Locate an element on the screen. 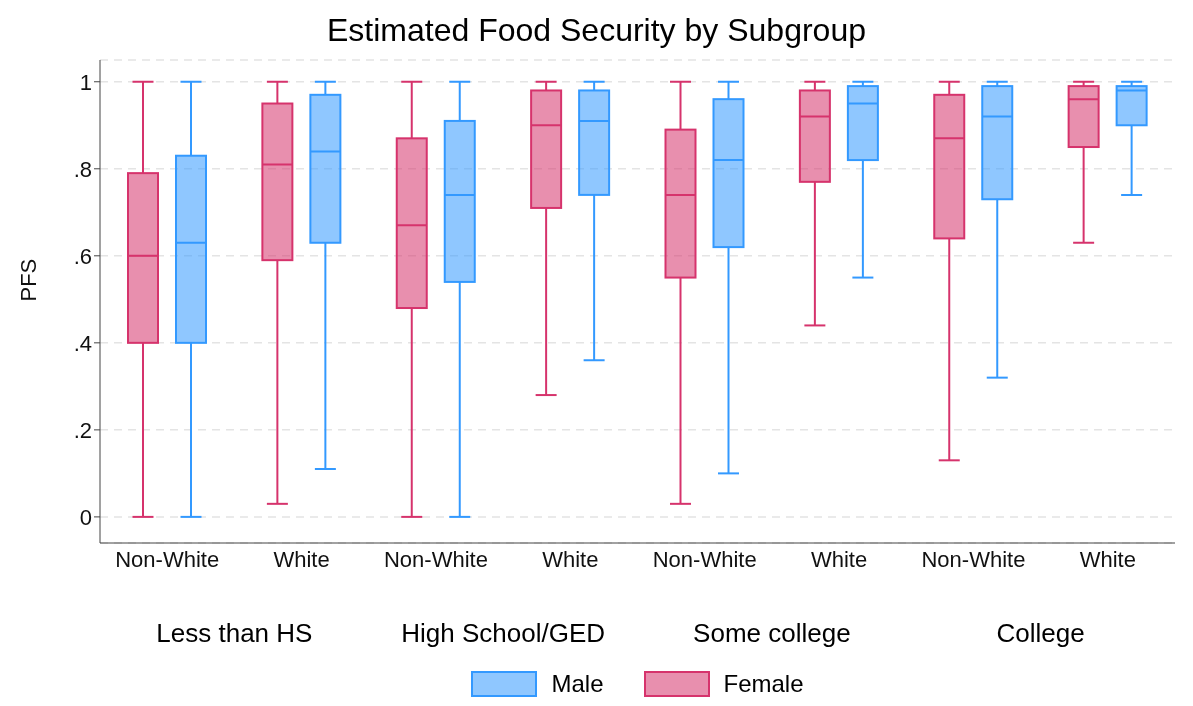 This screenshot has height=706, width=1193. text: Some college is located at coordinates (772, 633).